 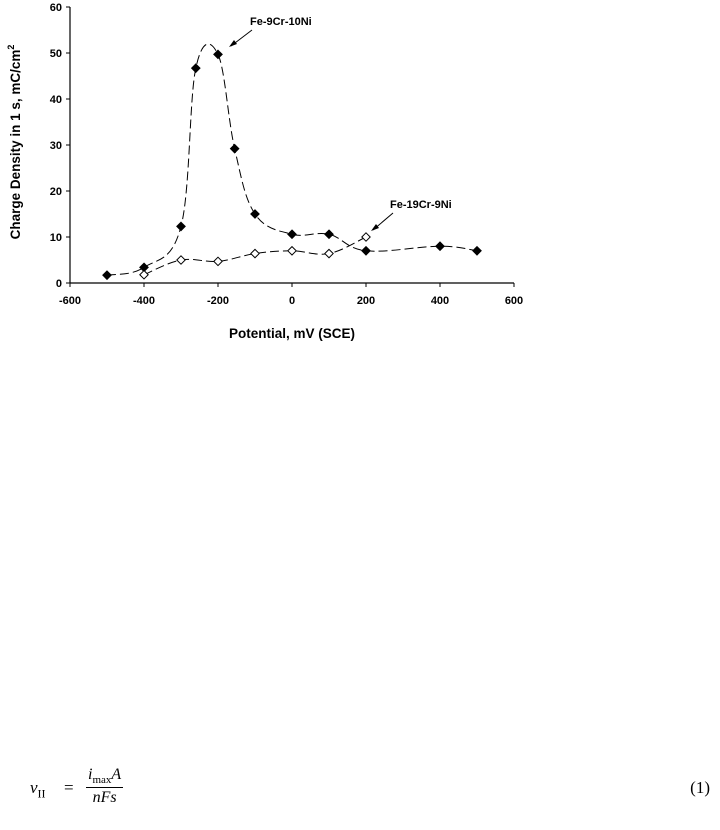 I want to click on x-tick-label: 400, so click(x=440, y=301).